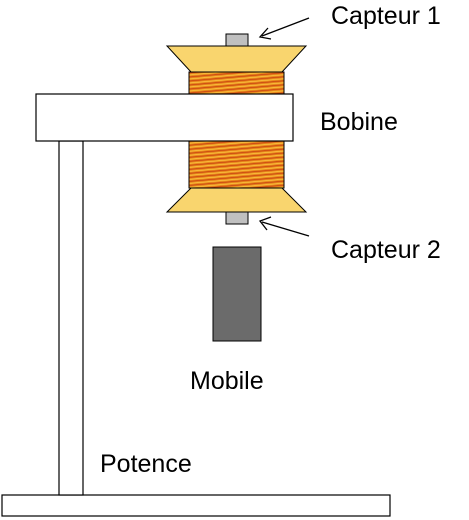  What do you see at coordinates (284, 28) in the screenshot?
I see `sensor-1-pointer` at bounding box center [284, 28].